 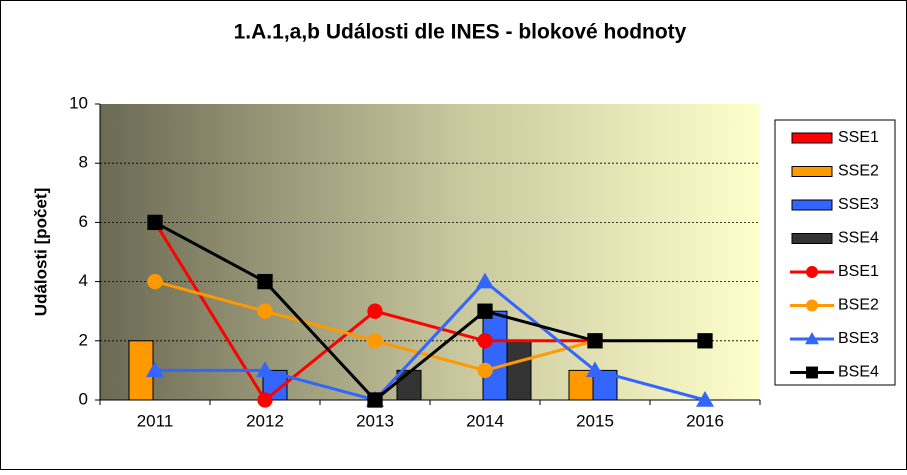 I want to click on legend-label: SSE4, so click(x=858, y=238).